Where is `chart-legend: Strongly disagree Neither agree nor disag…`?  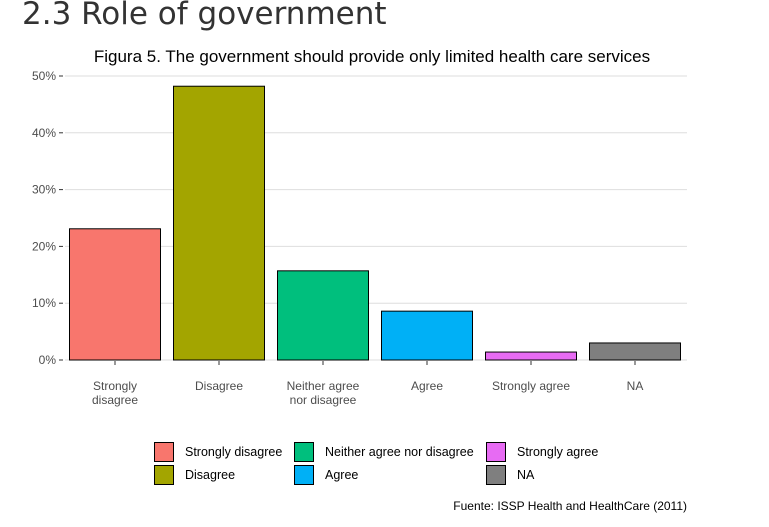 chart-legend: Strongly disagree Neither agree nor disag… is located at coordinates (385, 463).